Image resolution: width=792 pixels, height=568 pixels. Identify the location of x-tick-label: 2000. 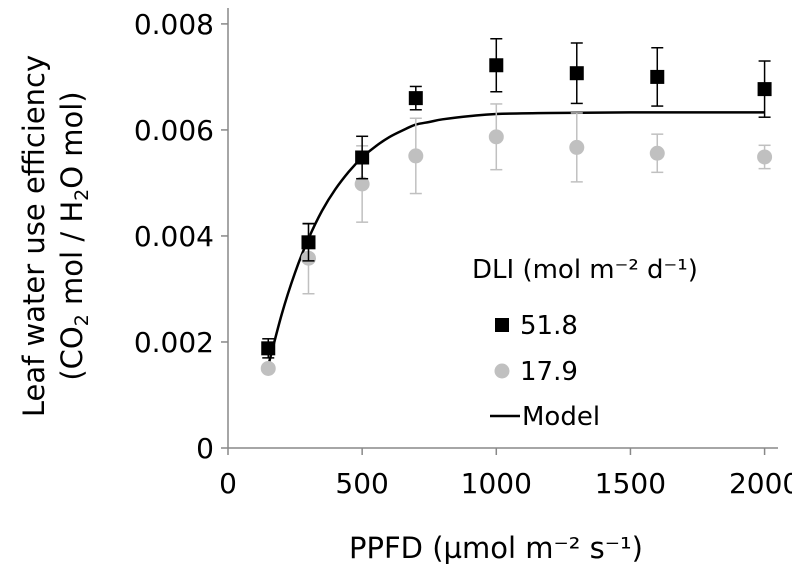
(760, 483).